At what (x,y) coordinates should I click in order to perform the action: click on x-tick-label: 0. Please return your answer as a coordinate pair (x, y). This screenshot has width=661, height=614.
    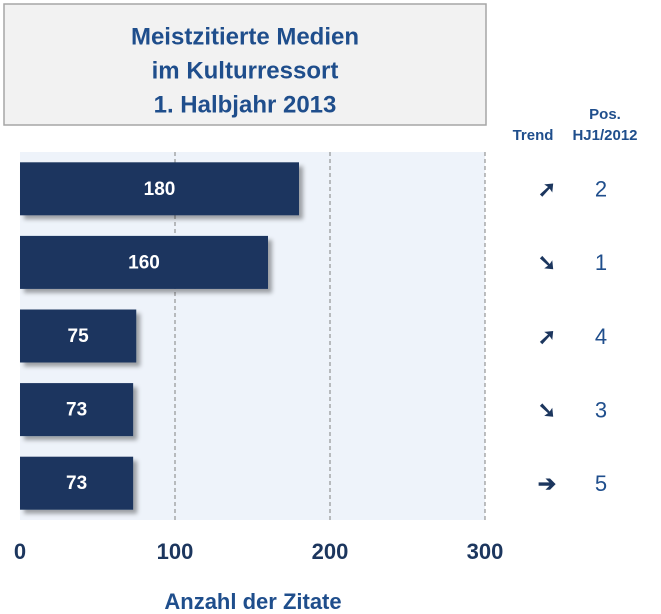
    Looking at the image, I should click on (20, 551).